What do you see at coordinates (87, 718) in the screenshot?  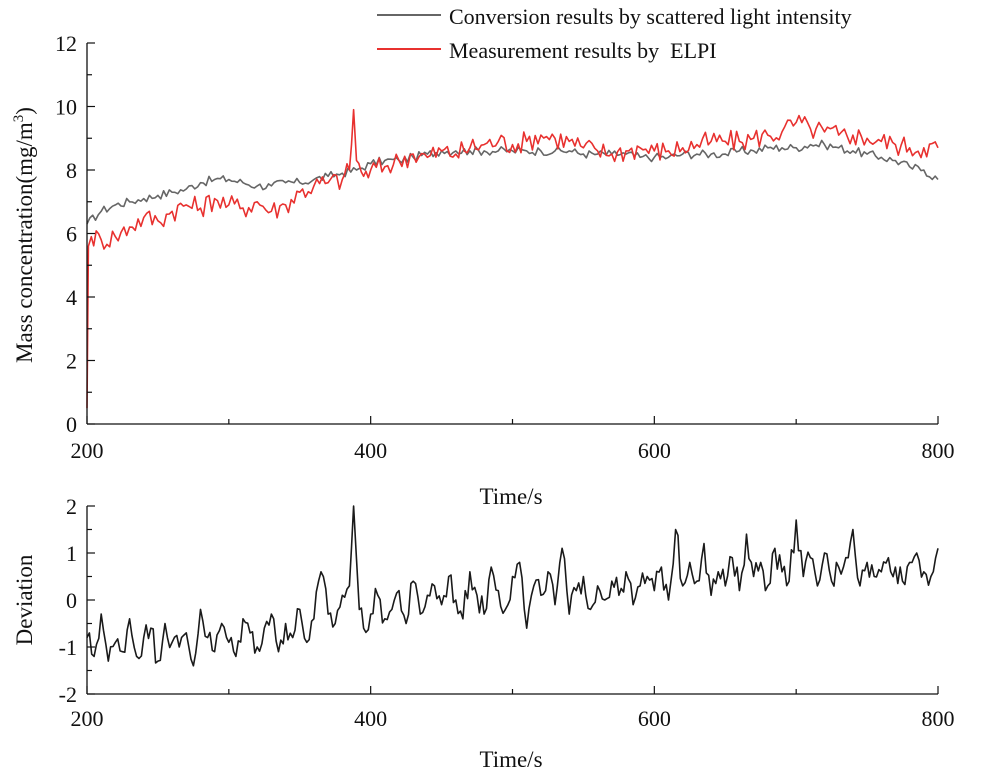 I see `bottom-x-tick-label: 200` at bounding box center [87, 718].